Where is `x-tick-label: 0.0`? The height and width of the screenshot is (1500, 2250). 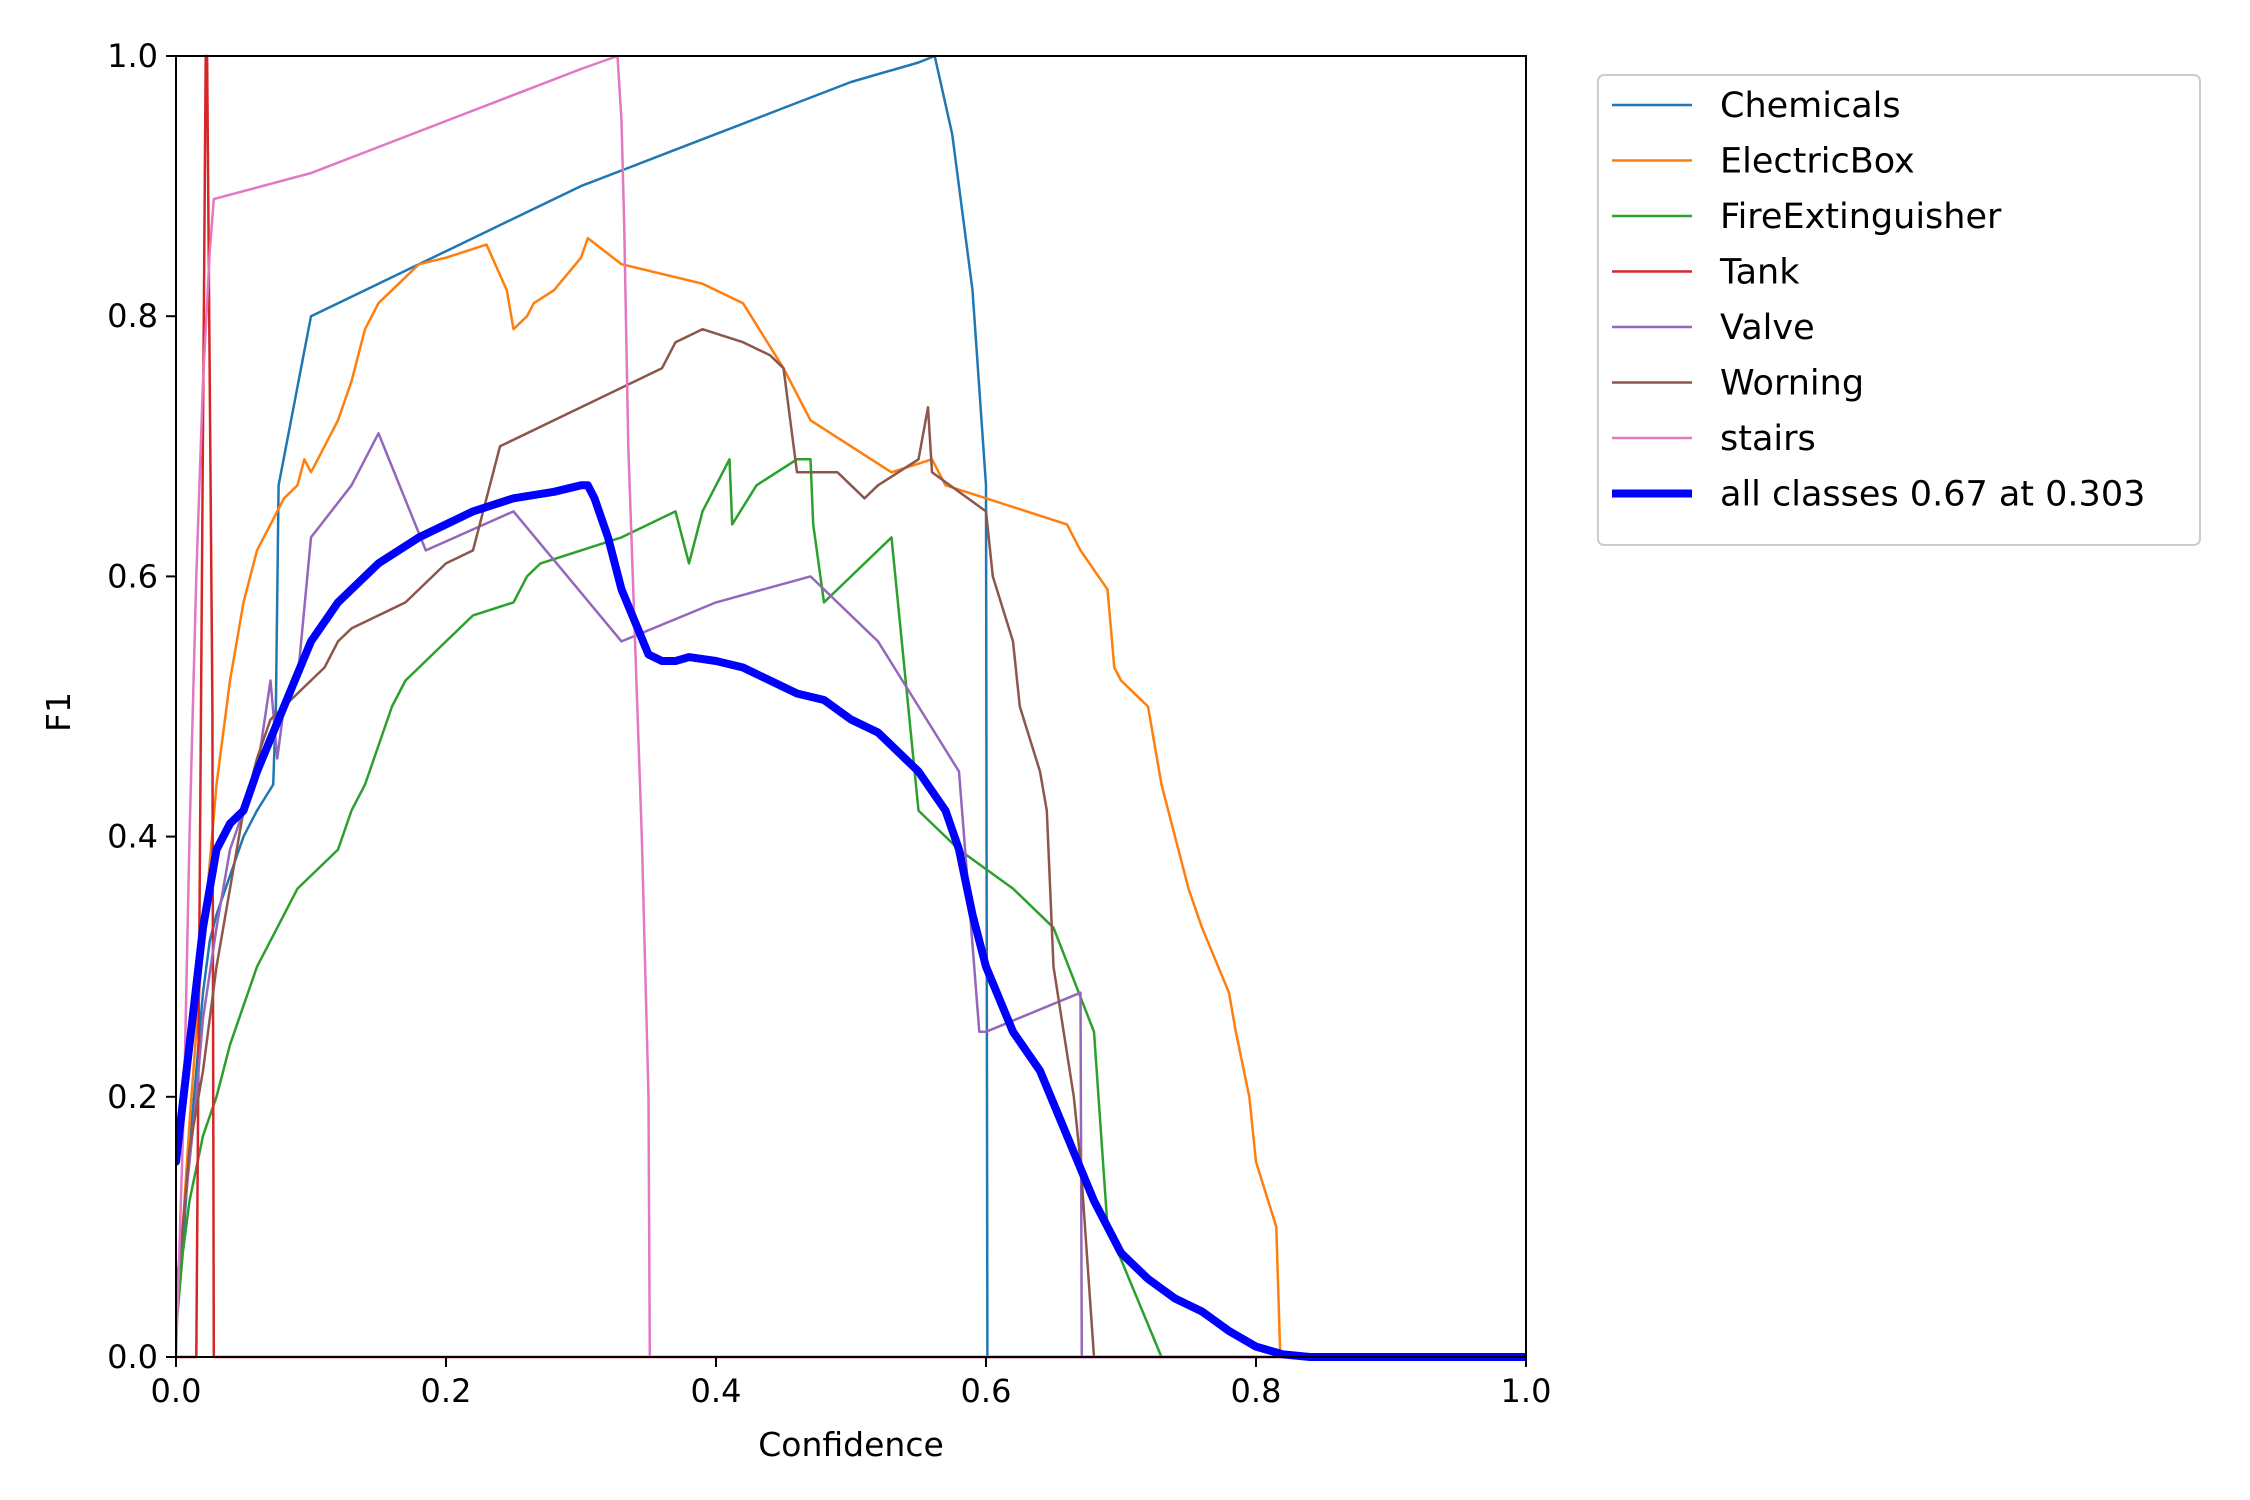
x-tick-label: 0.0 is located at coordinates (176, 1391).